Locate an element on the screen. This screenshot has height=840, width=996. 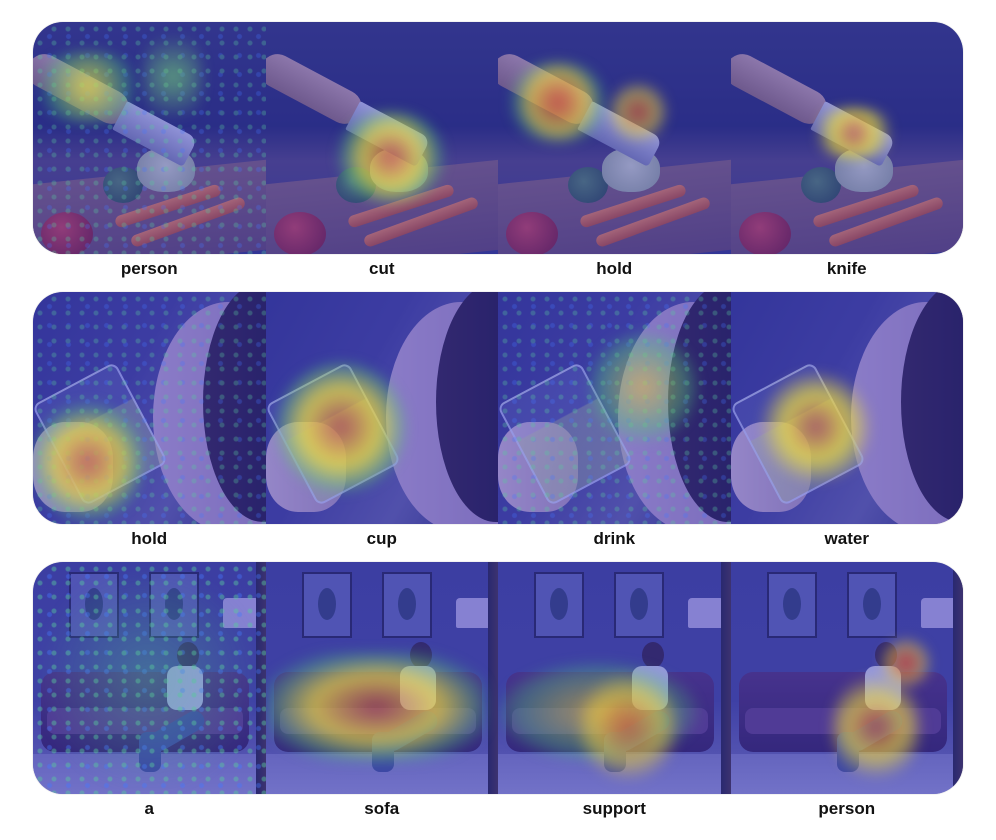
label-row-drinking: hold cup drink water is located at coordinates (498, 539).